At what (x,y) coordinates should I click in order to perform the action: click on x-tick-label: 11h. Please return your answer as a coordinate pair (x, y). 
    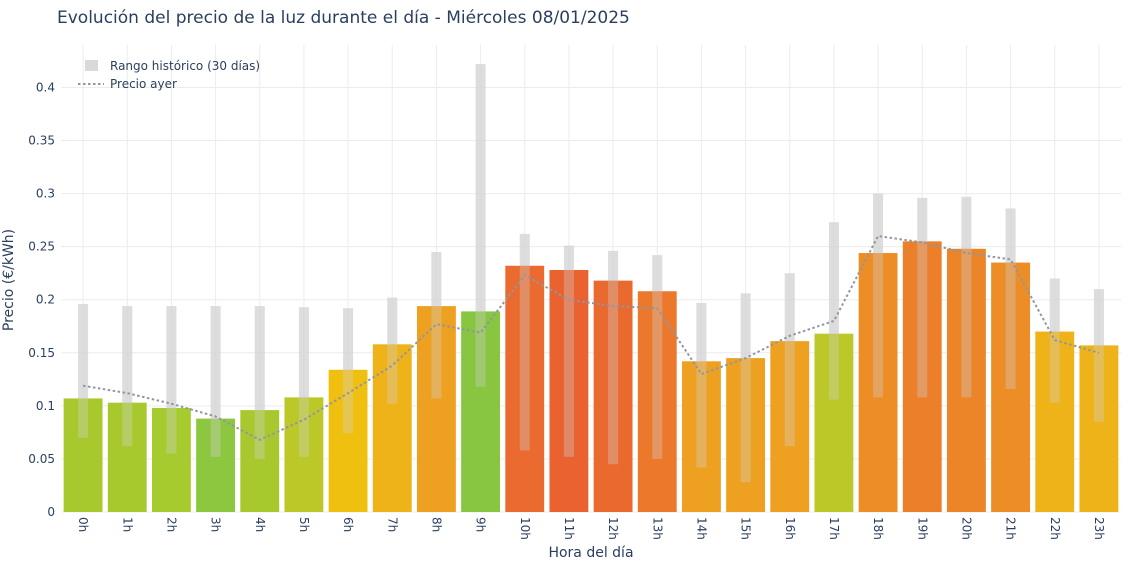
    Looking at the image, I should click on (569, 528).